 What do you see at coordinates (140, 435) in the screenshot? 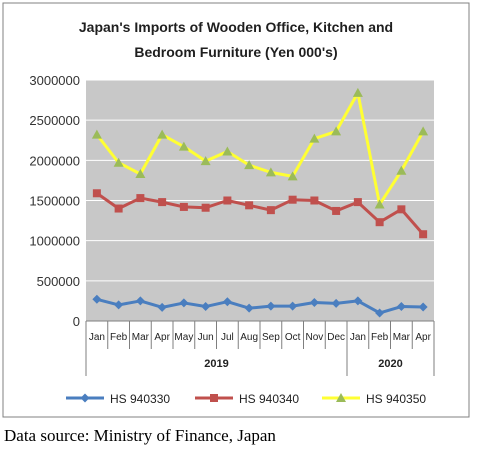
I see `data-source-note: Data source: Ministry of Finance, Japan` at bounding box center [140, 435].